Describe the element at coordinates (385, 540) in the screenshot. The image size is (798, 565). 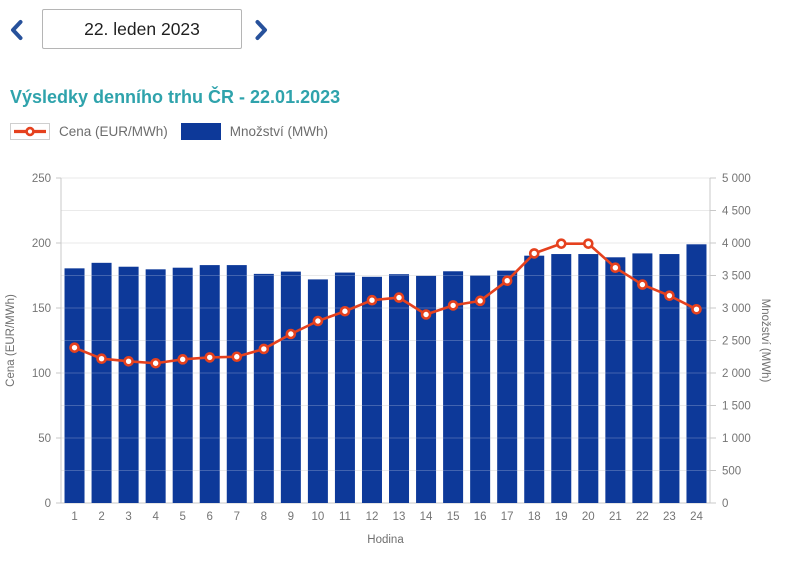
I see `x-axis-title: Hodina` at that location.